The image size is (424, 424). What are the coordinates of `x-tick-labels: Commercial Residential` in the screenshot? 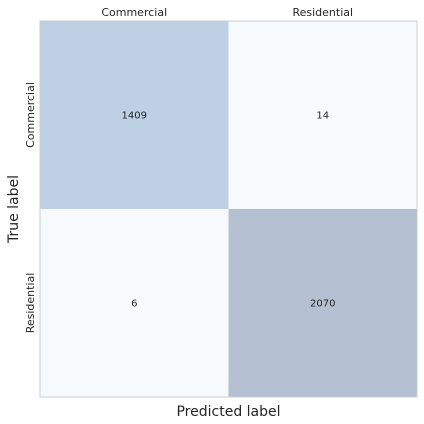 It's located at (227, 12).